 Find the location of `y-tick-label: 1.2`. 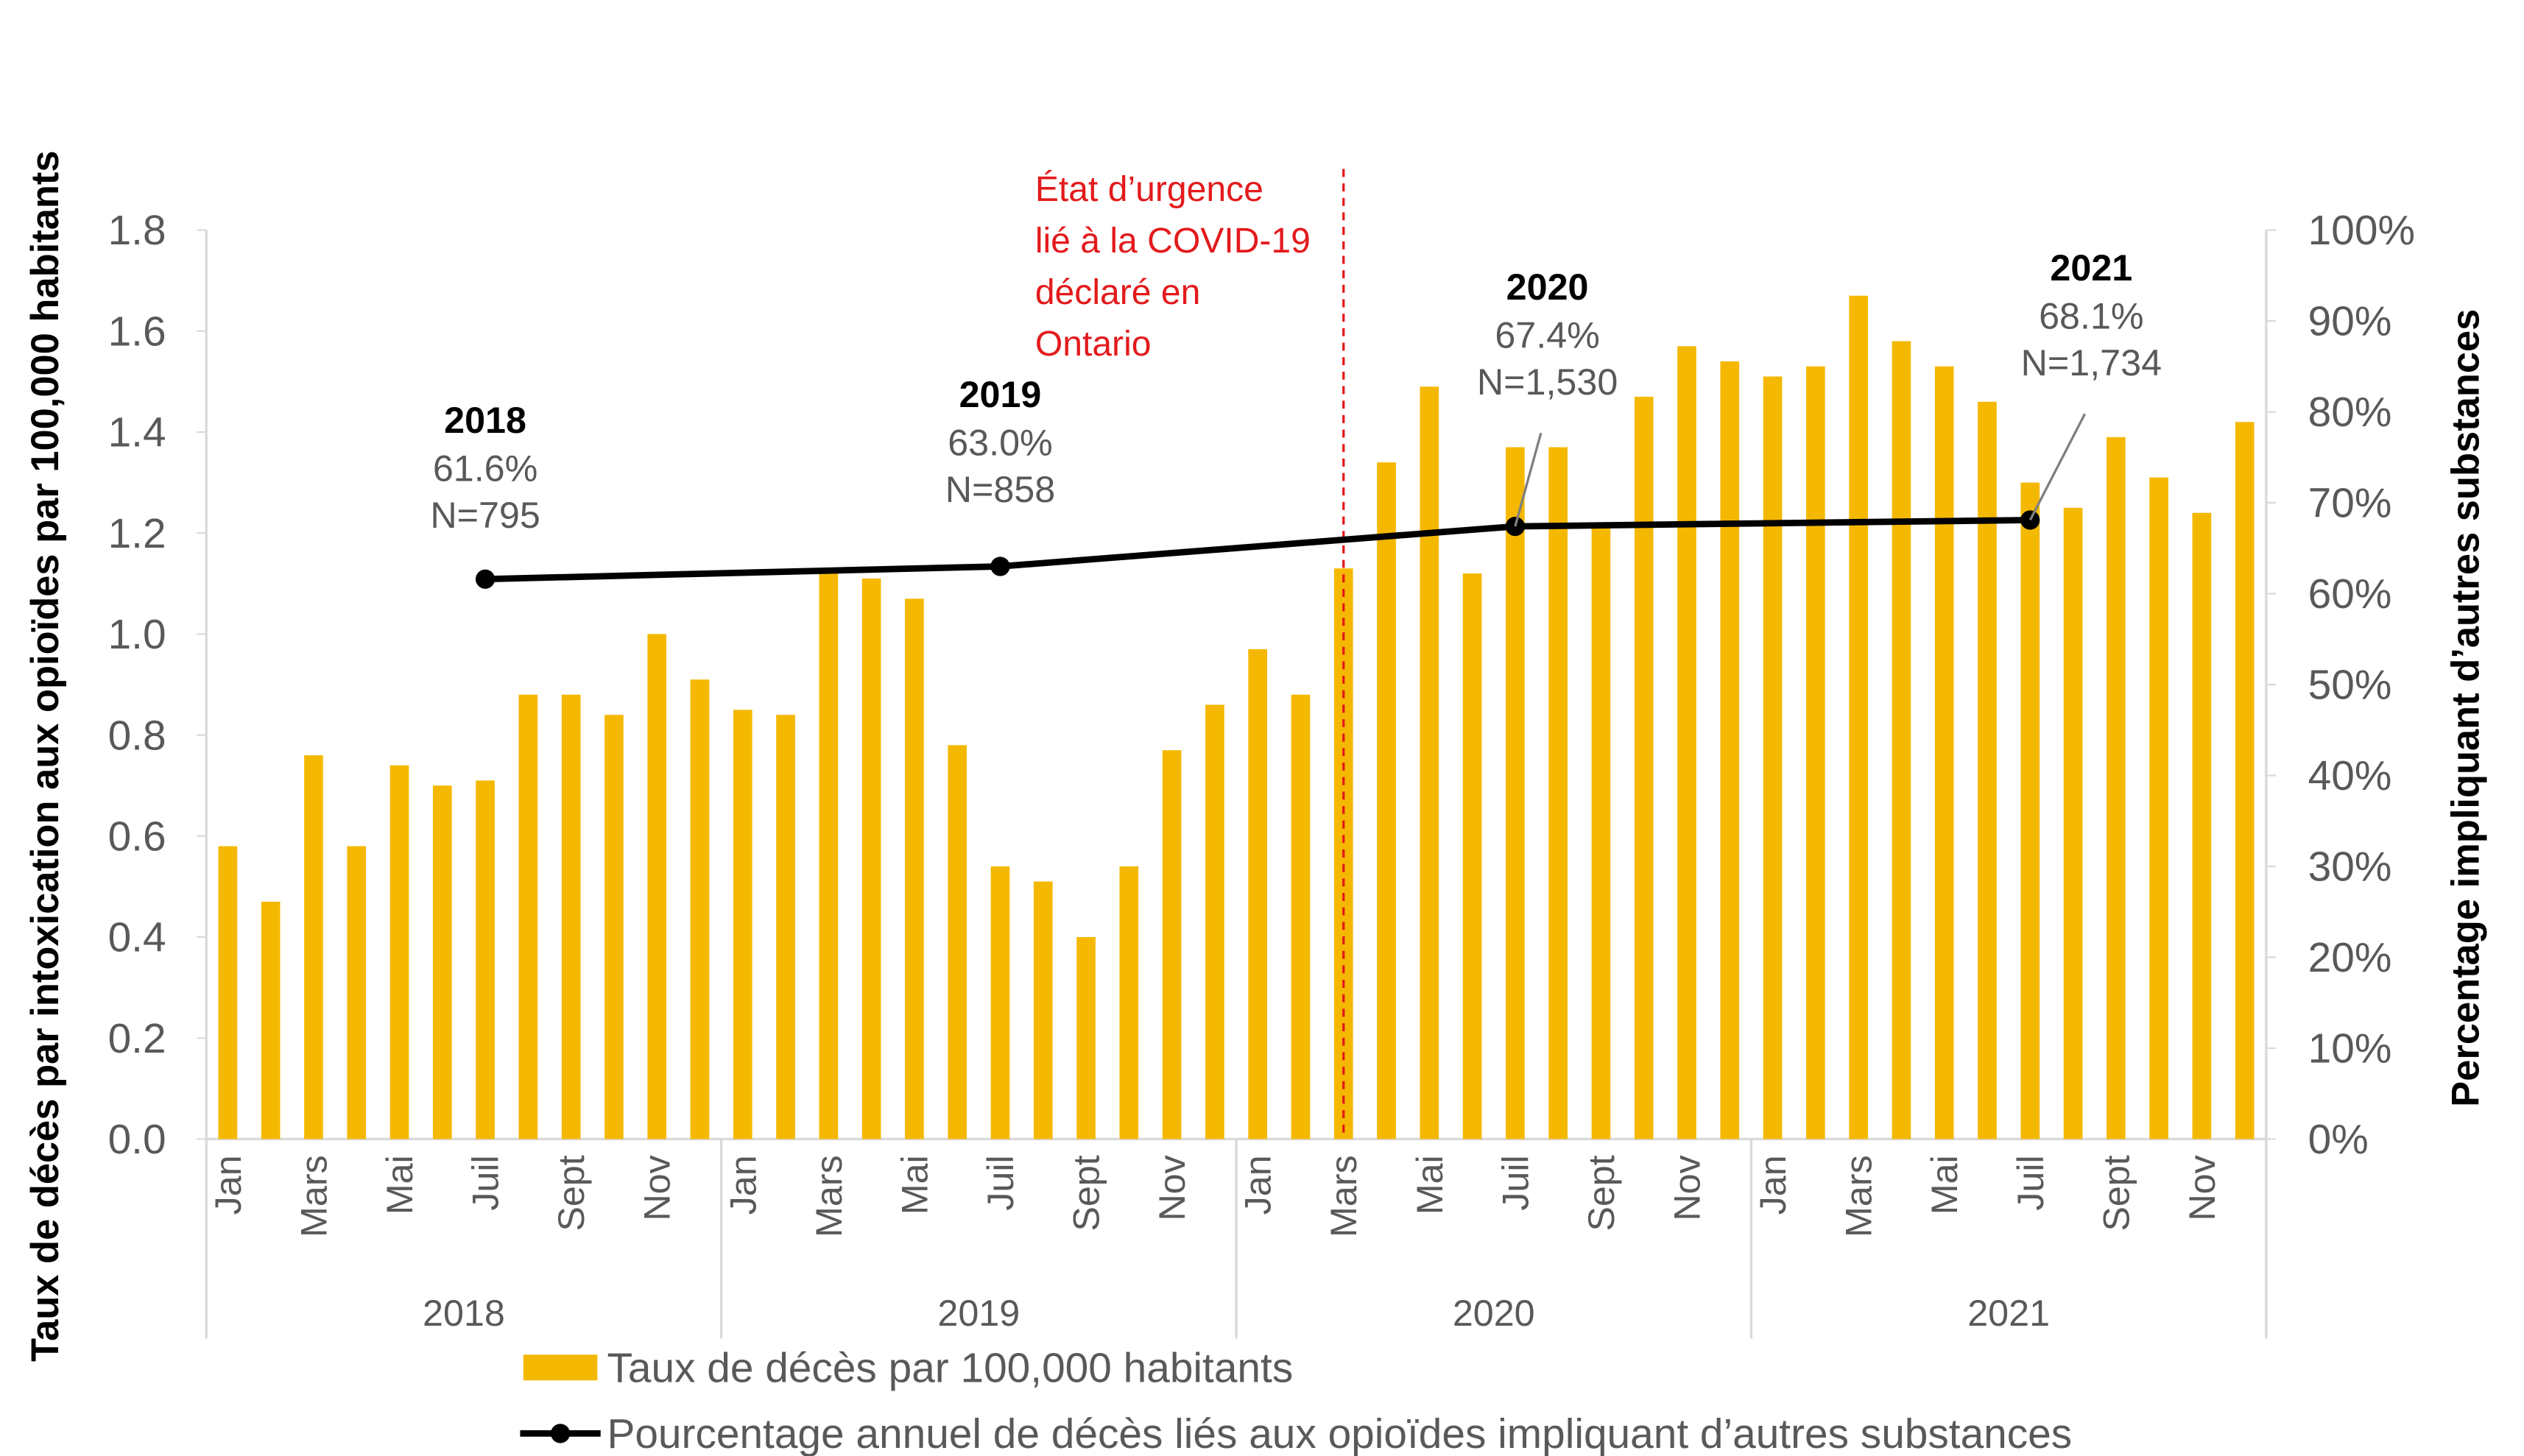

y-tick-label: 1.2 is located at coordinates (137, 534).